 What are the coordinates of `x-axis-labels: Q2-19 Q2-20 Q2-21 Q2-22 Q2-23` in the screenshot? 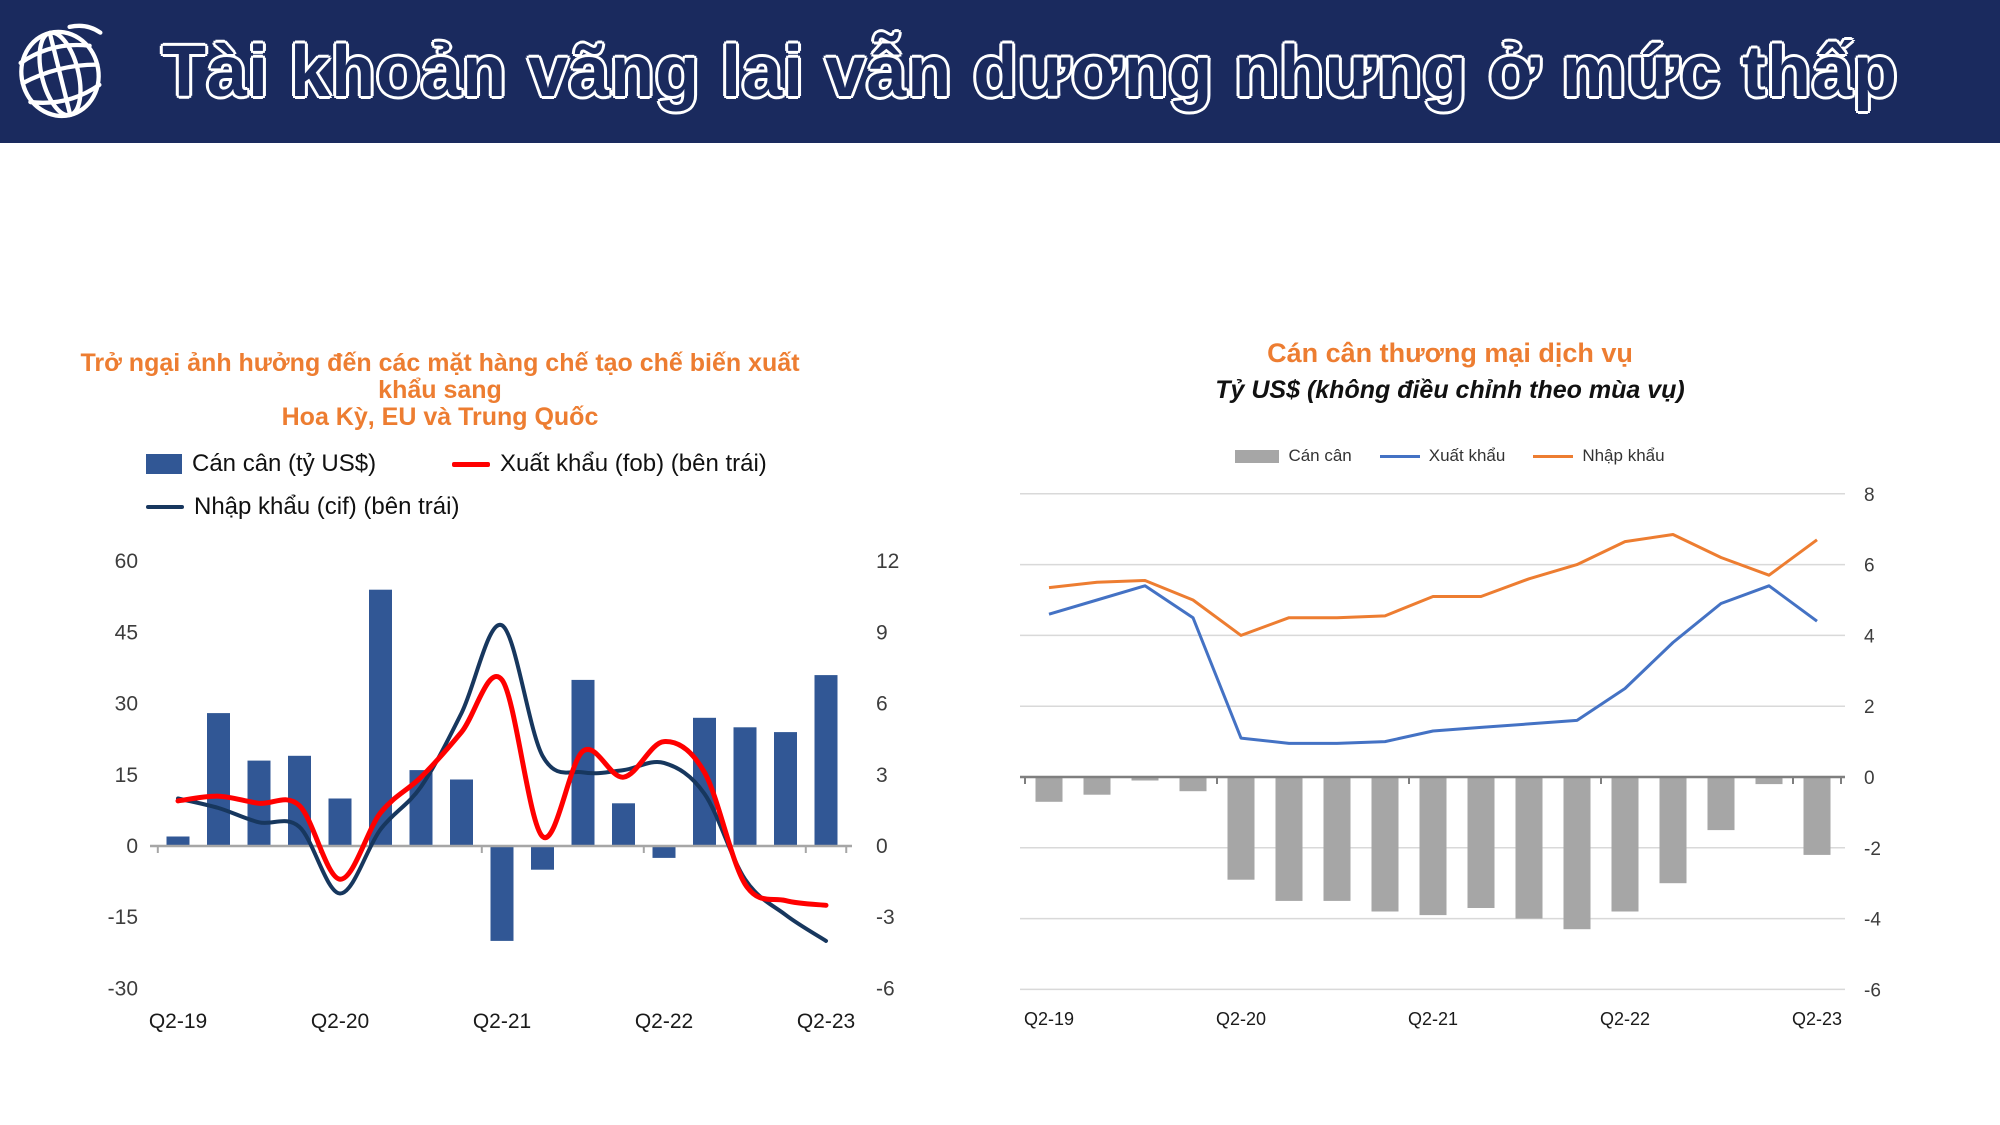 It's located at (502, 1021).